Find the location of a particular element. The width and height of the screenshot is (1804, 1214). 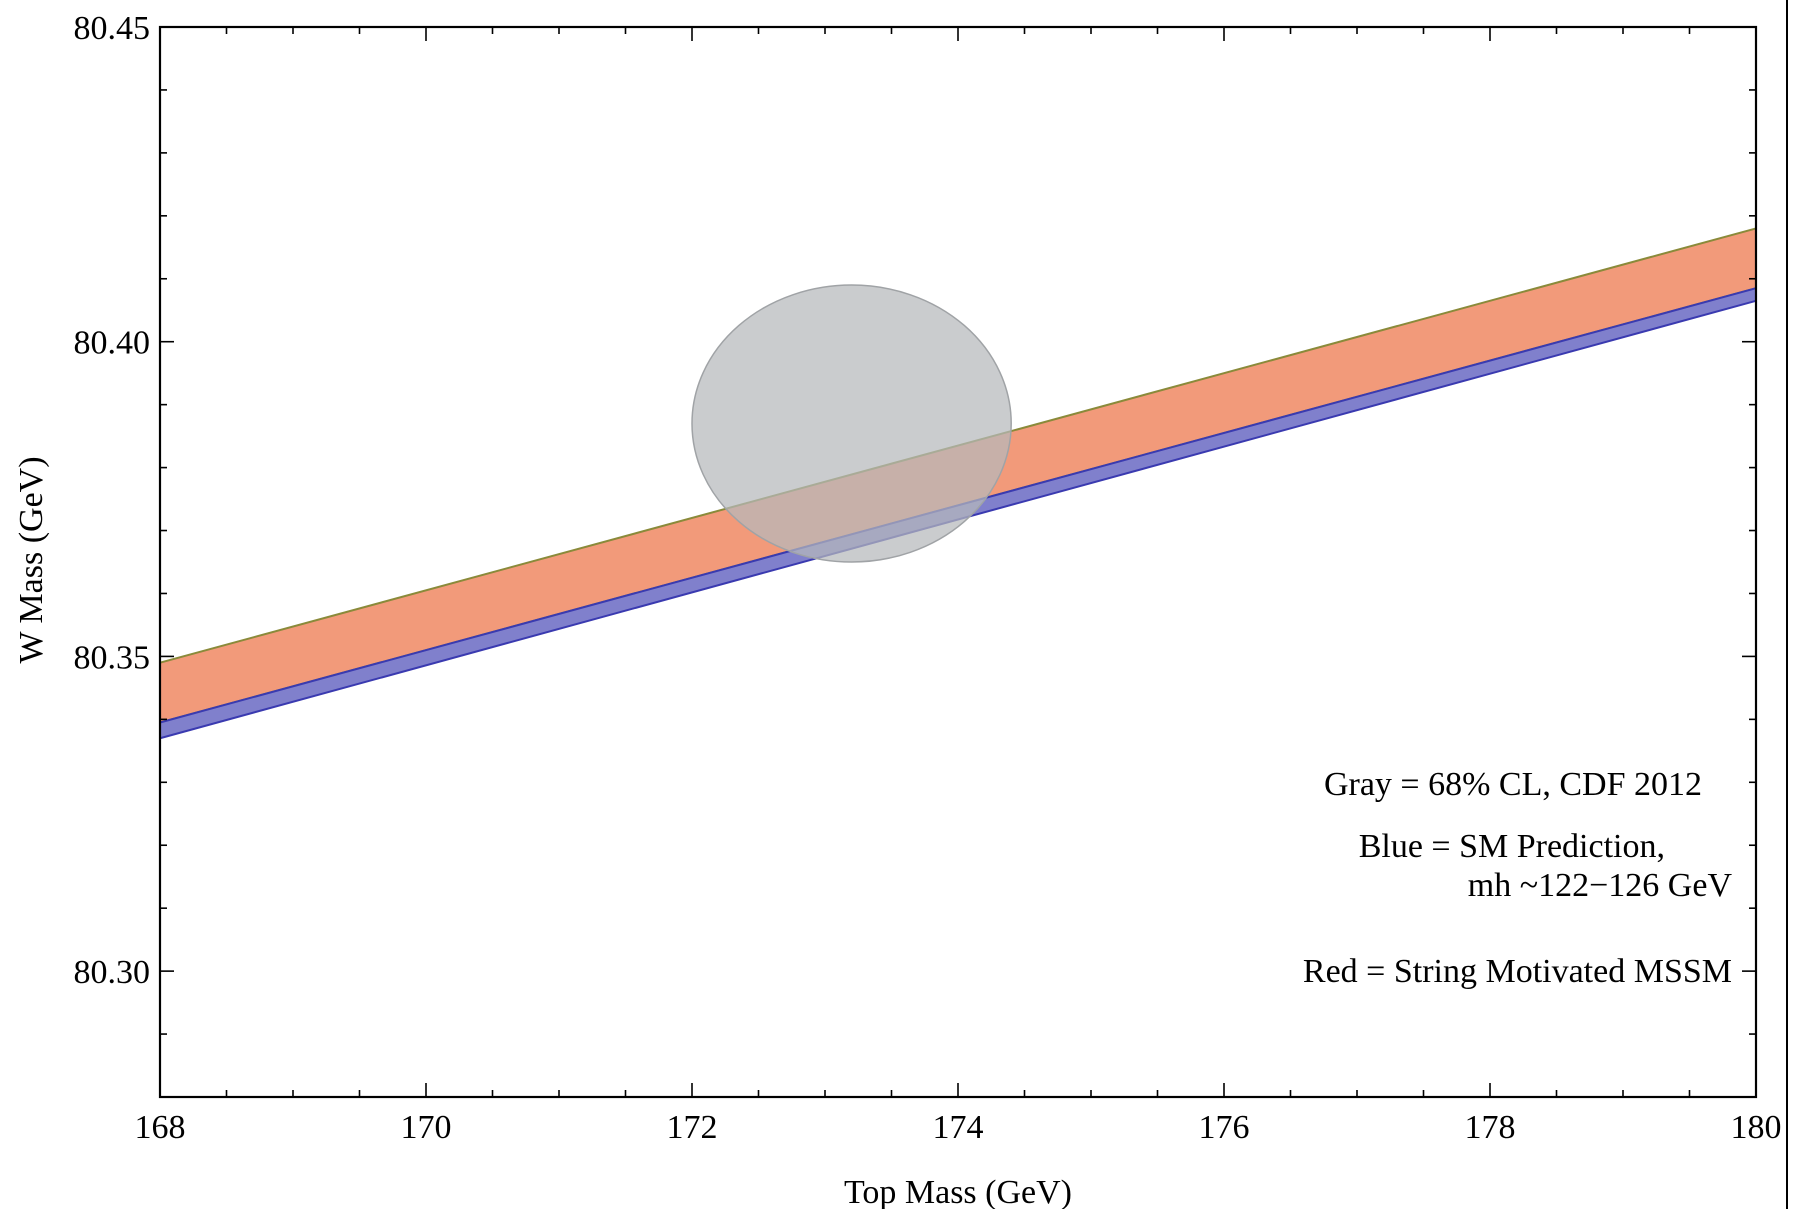

x-tick-label: 180 is located at coordinates (1756, 1127).